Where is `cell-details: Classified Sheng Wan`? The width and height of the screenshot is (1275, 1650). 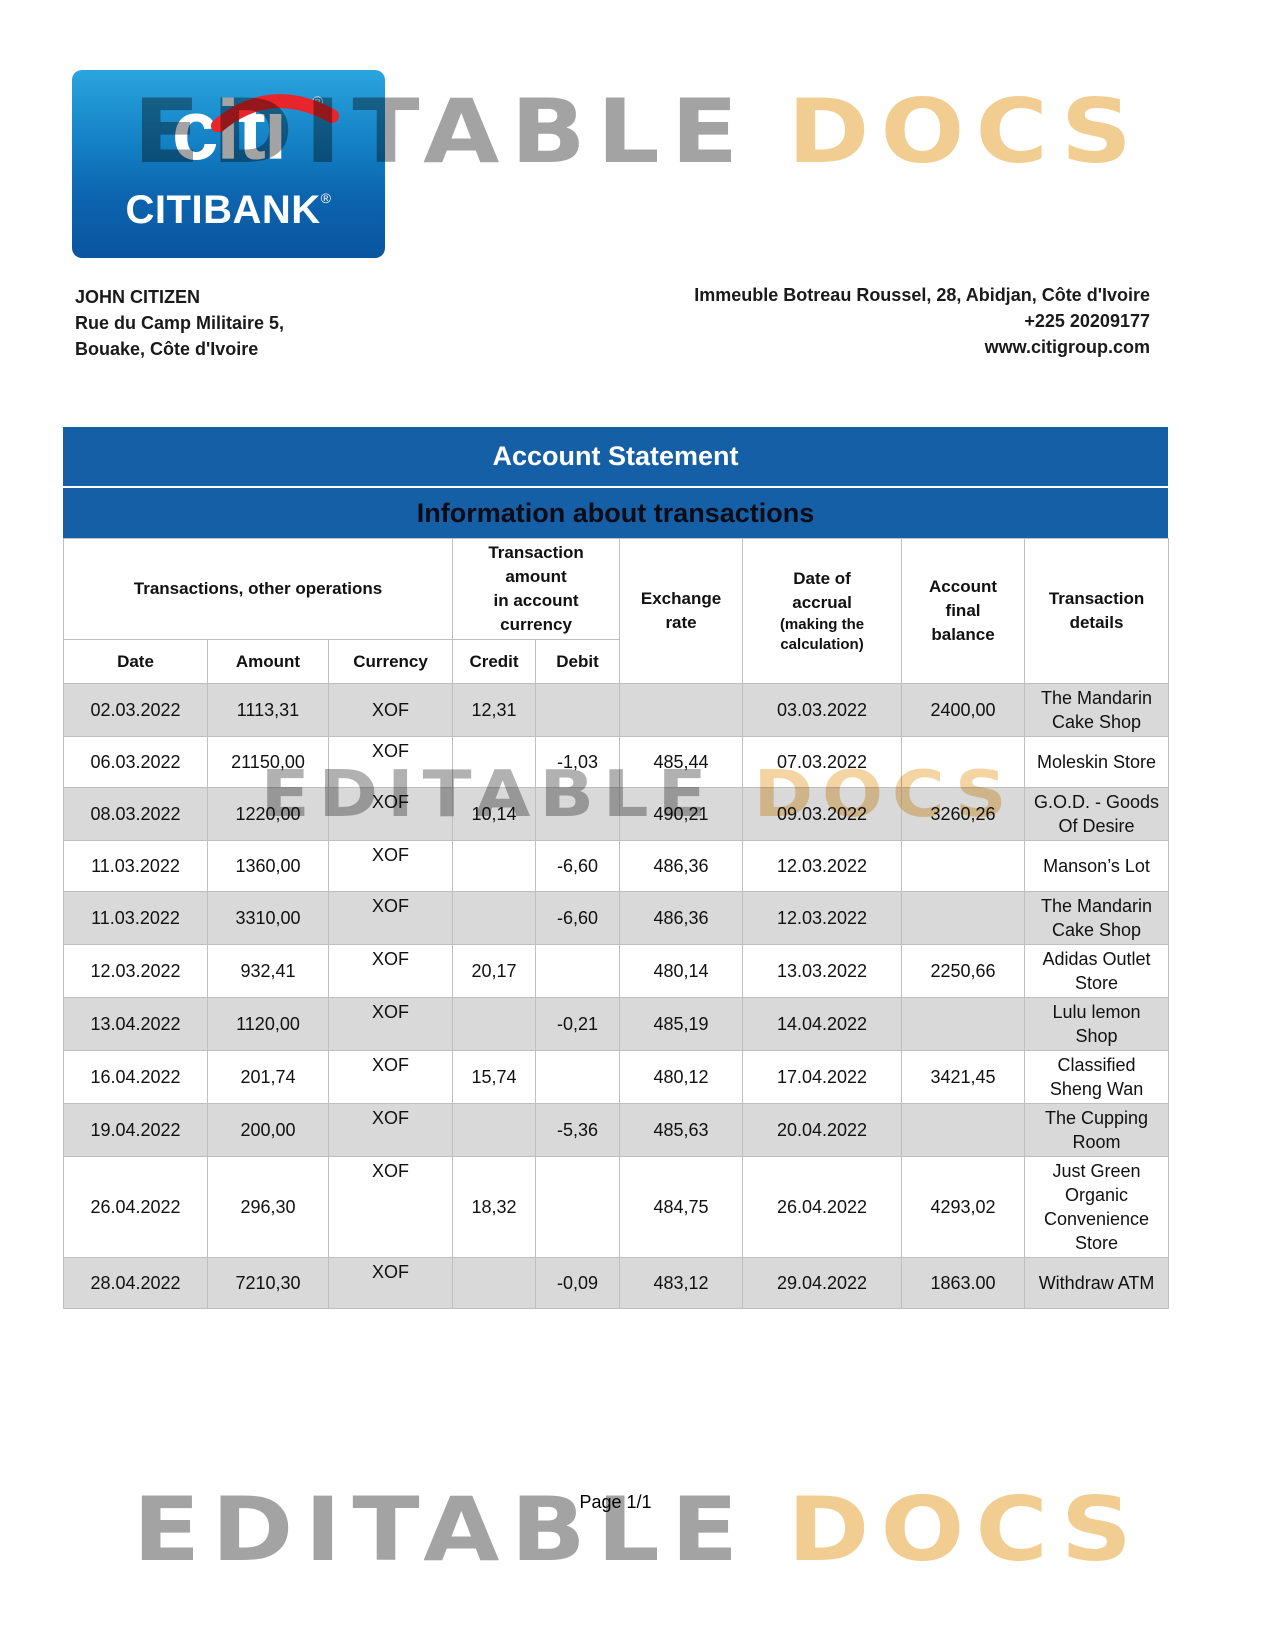 cell-details: Classified Sheng Wan is located at coordinates (1097, 1077).